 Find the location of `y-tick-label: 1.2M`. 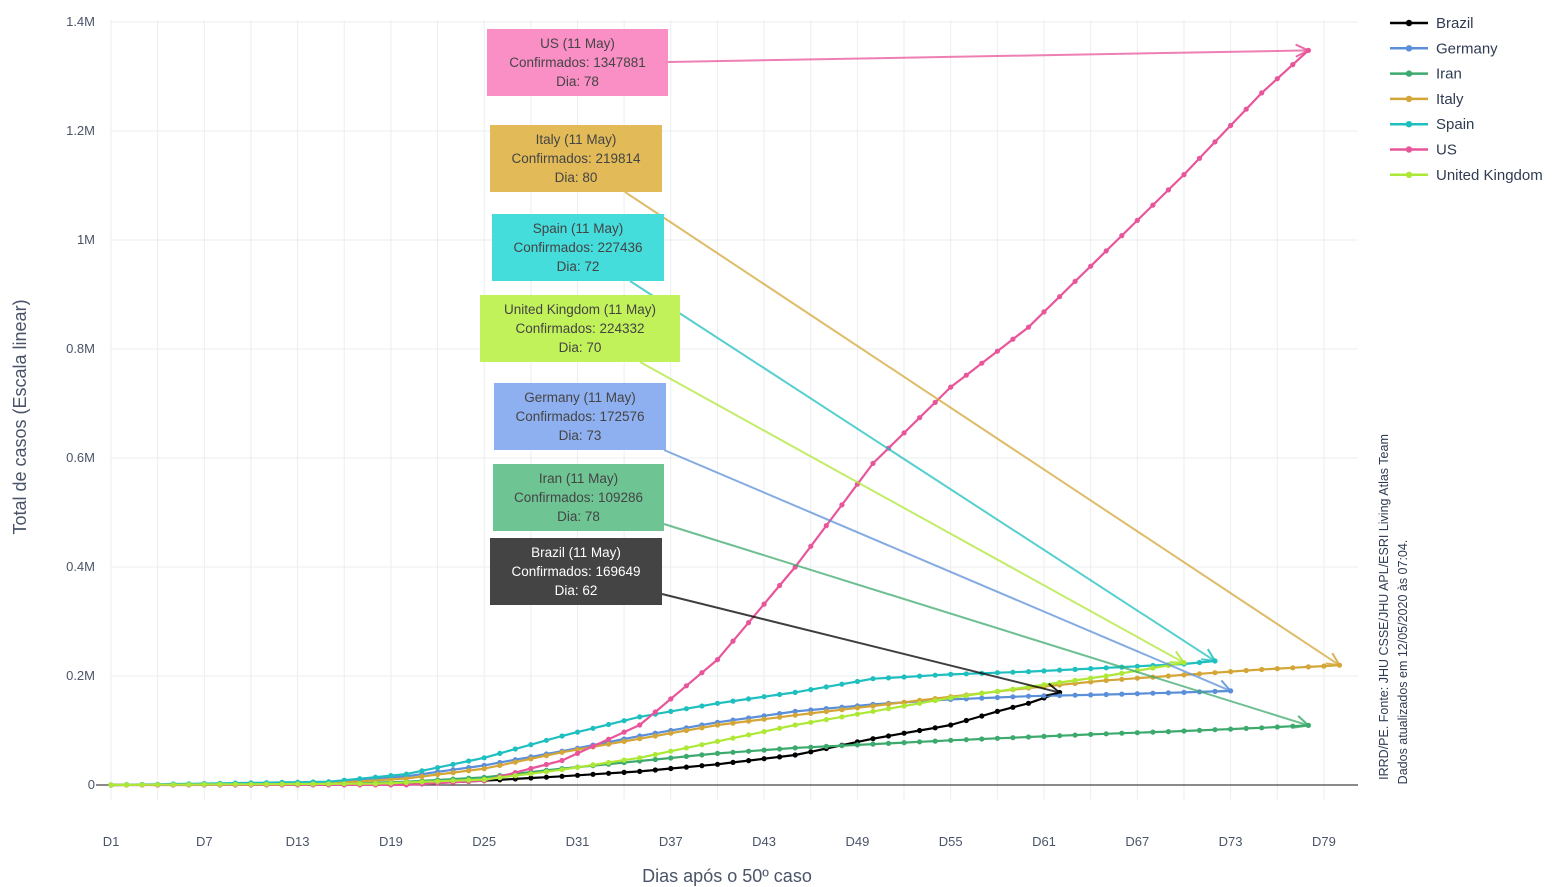

y-tick-label: 1.2M is located at coordinates (80, 130).